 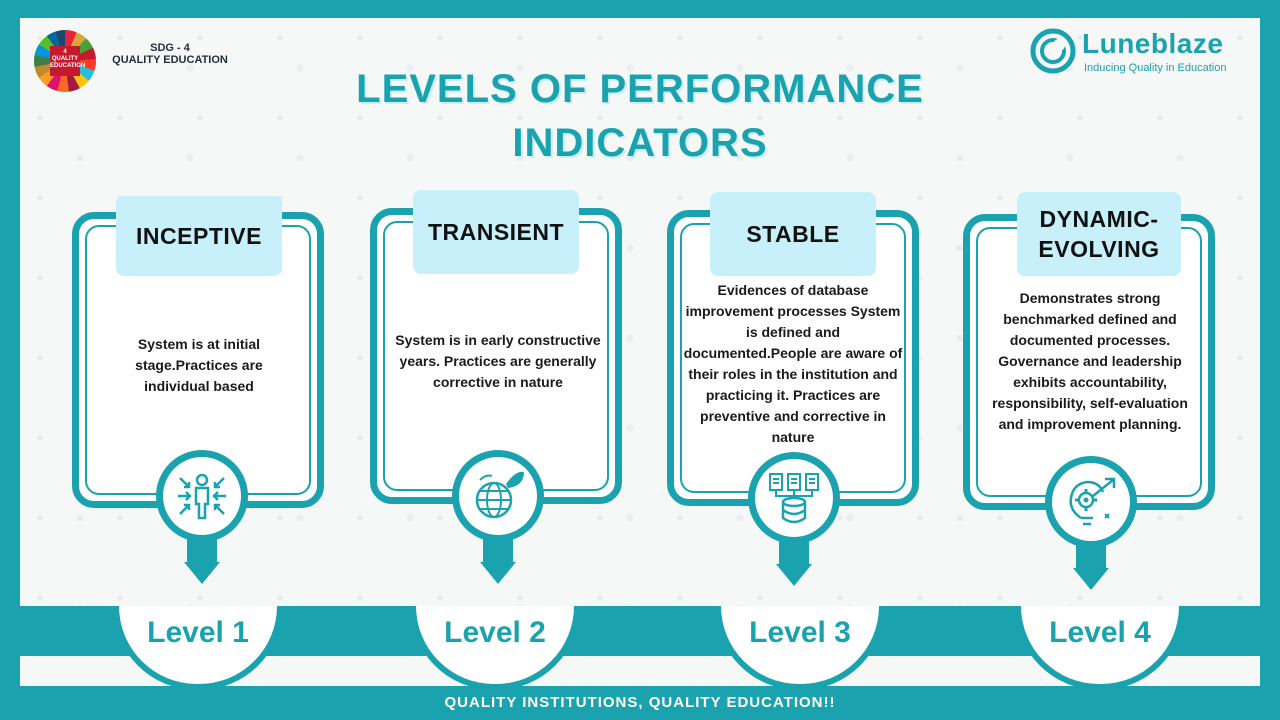 What do you see at coordinates (67, 61) in the screenshot?
I see `sdg-badge: 4 QUALITY EDUCATION` at bounding box center [67, 61].